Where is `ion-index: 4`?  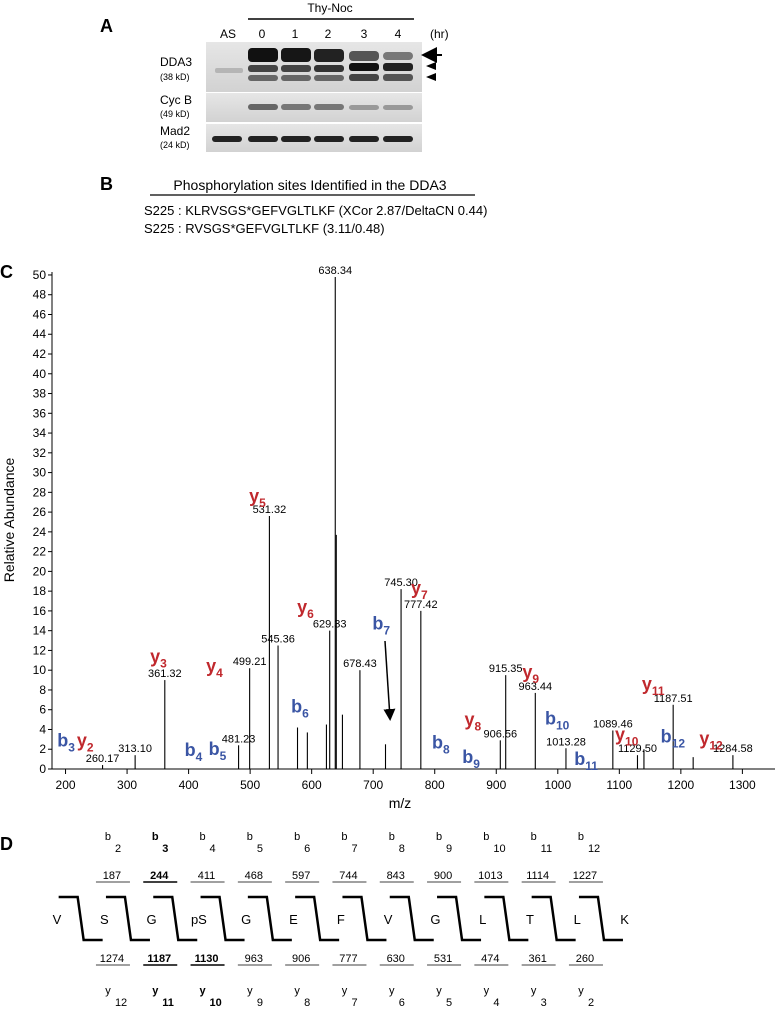
ion-index: 4 is located at coordinates (496, 1003).